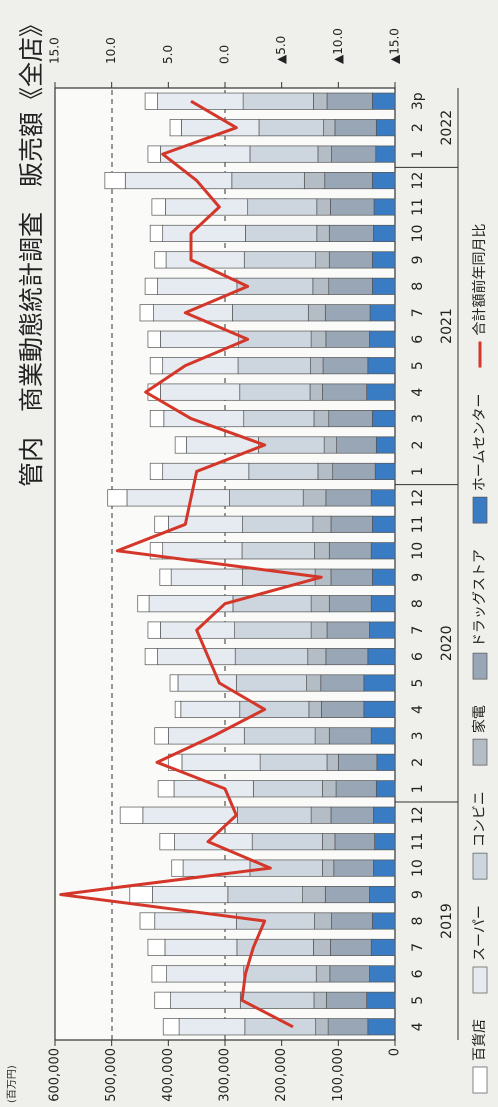 This screenshot has width=498, height=1107. Describe the element at coordinates (480, 819) in the screenshot. I see `legend-label: コンビニ` at that location.